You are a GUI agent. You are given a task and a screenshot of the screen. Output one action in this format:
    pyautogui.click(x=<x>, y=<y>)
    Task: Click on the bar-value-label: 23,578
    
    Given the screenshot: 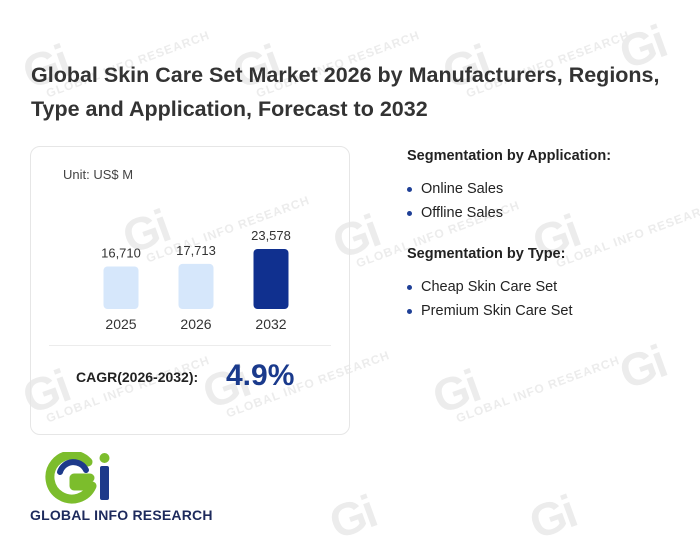 What is the action you would take?
    pyautogui.click(x=271, y=235)
    